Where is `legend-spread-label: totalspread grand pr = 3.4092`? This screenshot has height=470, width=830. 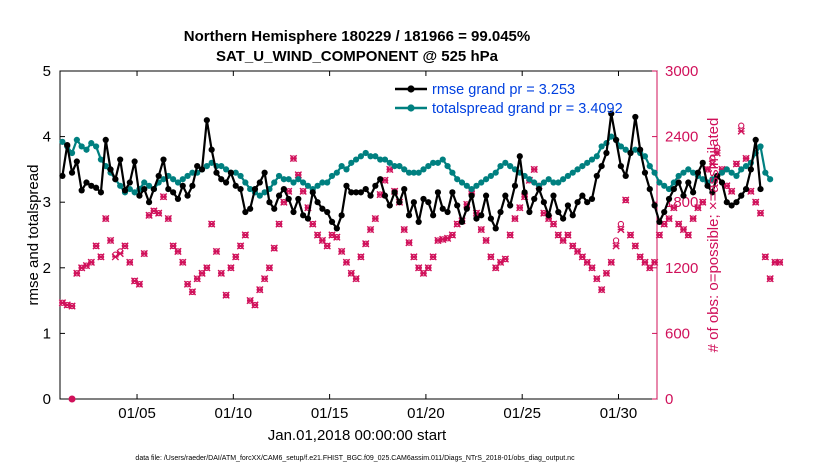 legend-spread-label: totalspread grand pr = 3.4092 is located at coordinates (527, 109).